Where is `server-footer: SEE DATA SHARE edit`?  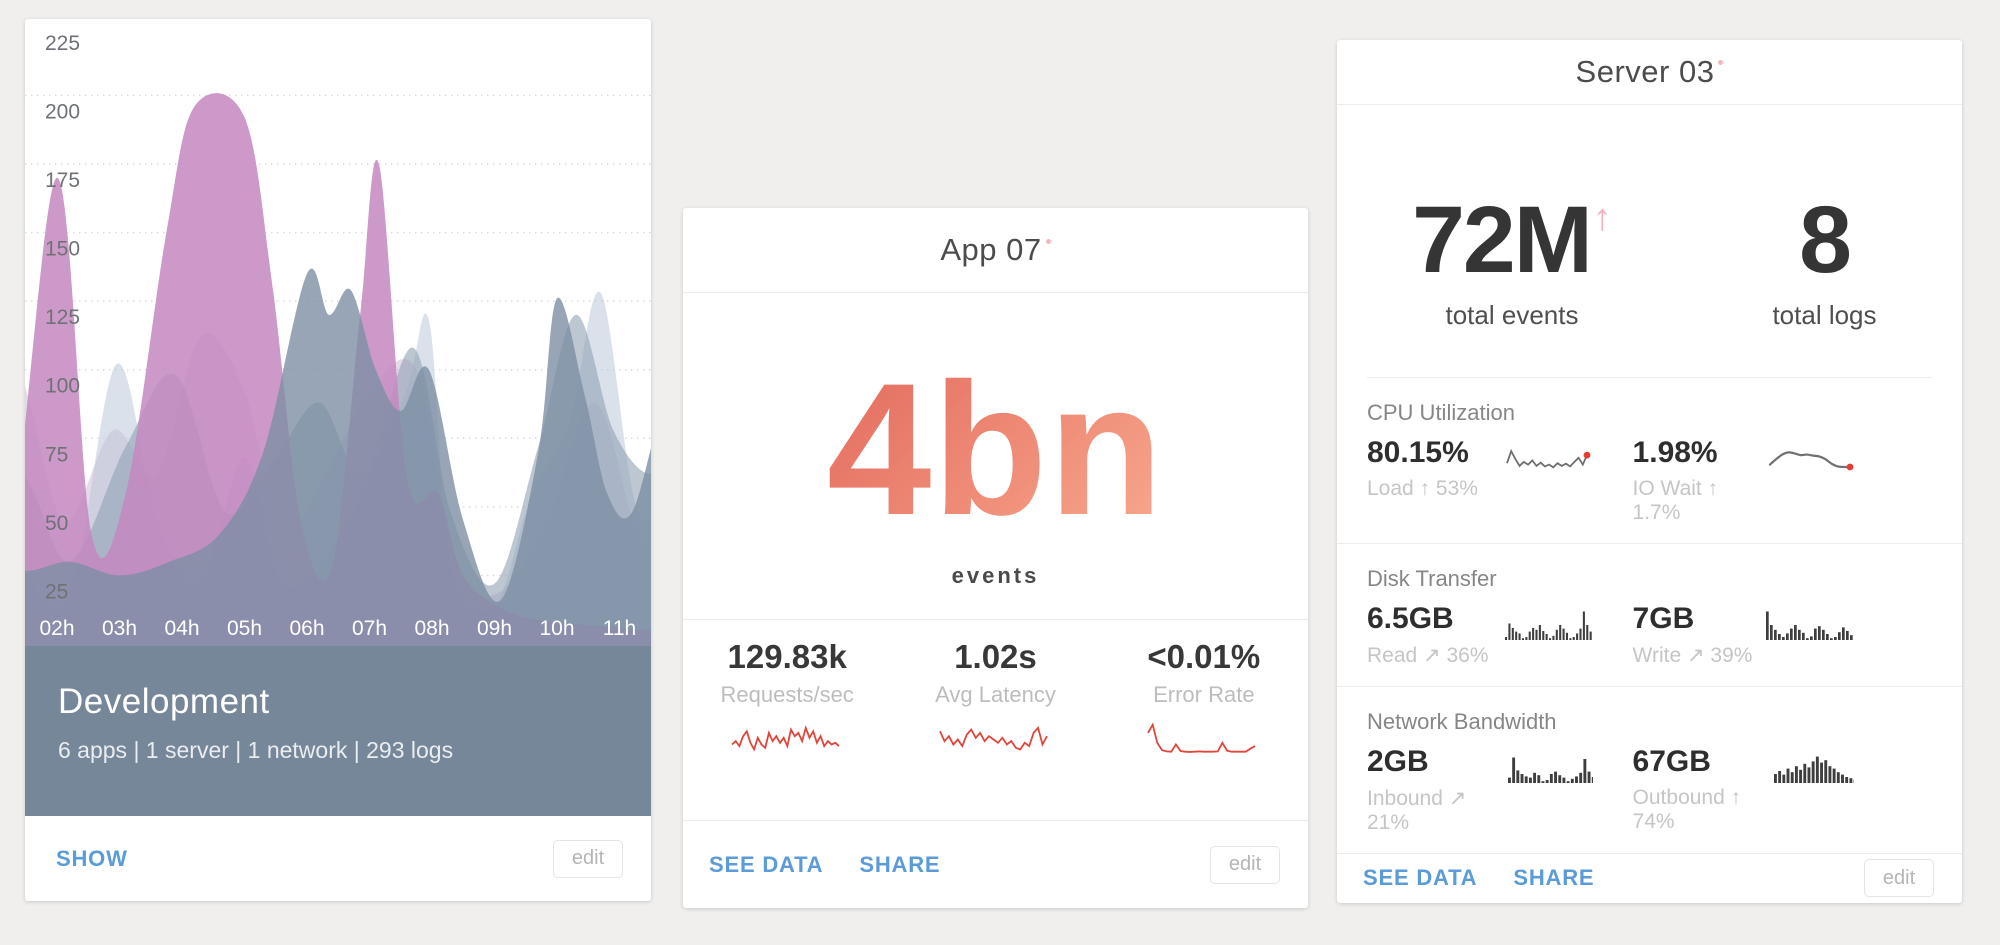
server-footer: SEE DATA SHARE edit is located at coordinates (1649, 877).